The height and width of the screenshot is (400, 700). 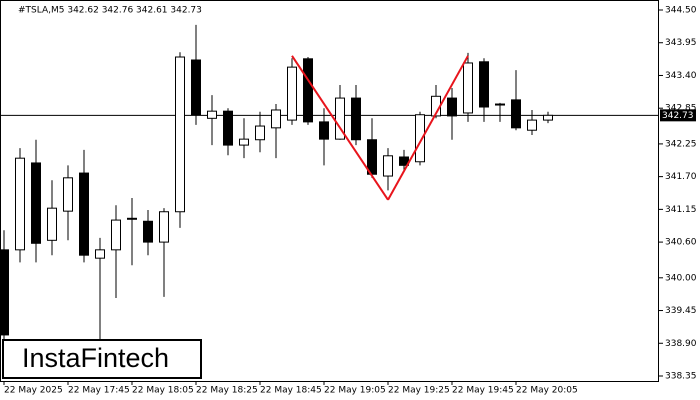 I want to click on price-tag, so click(x=678, y=115).